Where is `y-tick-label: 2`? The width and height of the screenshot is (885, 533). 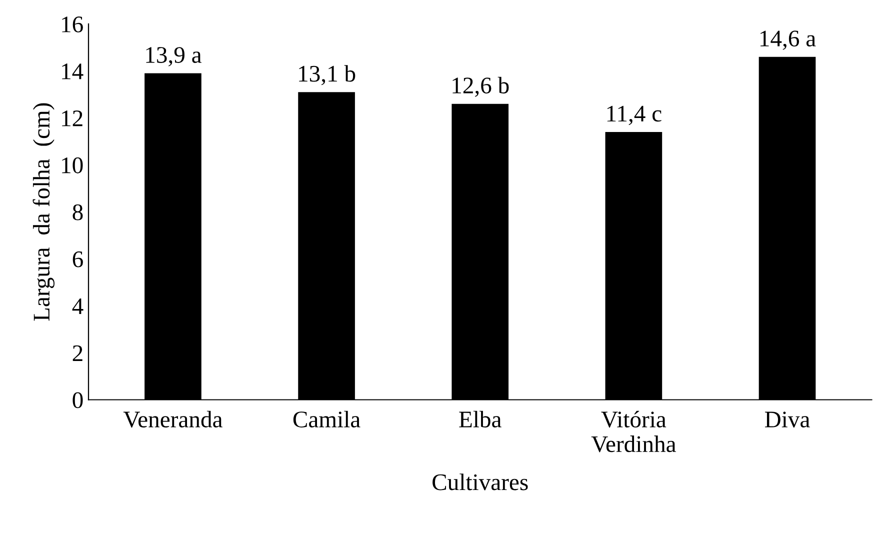 y-tick-label: 2 is located at coordinates (77, 353).